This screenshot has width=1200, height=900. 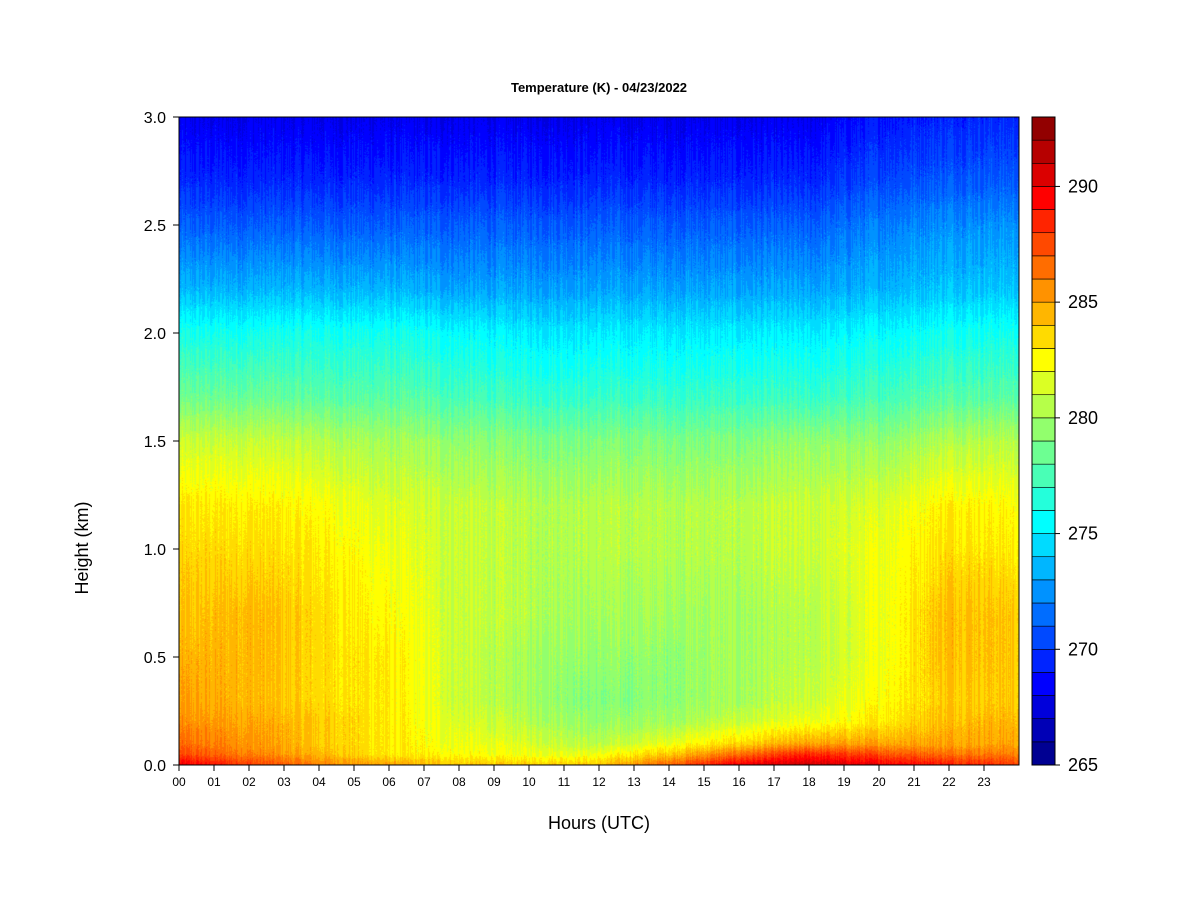 I want to click on chart-title: Temperature (K) - 04/23/2022, so click(x=599, y=87).